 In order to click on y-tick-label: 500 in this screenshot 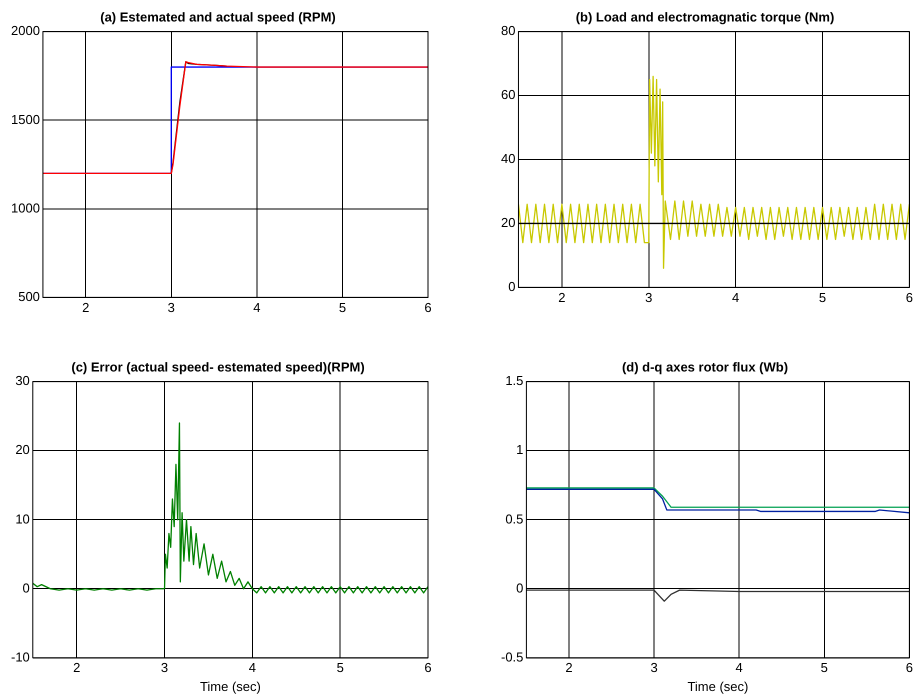, I will do `click(29, 296)`.